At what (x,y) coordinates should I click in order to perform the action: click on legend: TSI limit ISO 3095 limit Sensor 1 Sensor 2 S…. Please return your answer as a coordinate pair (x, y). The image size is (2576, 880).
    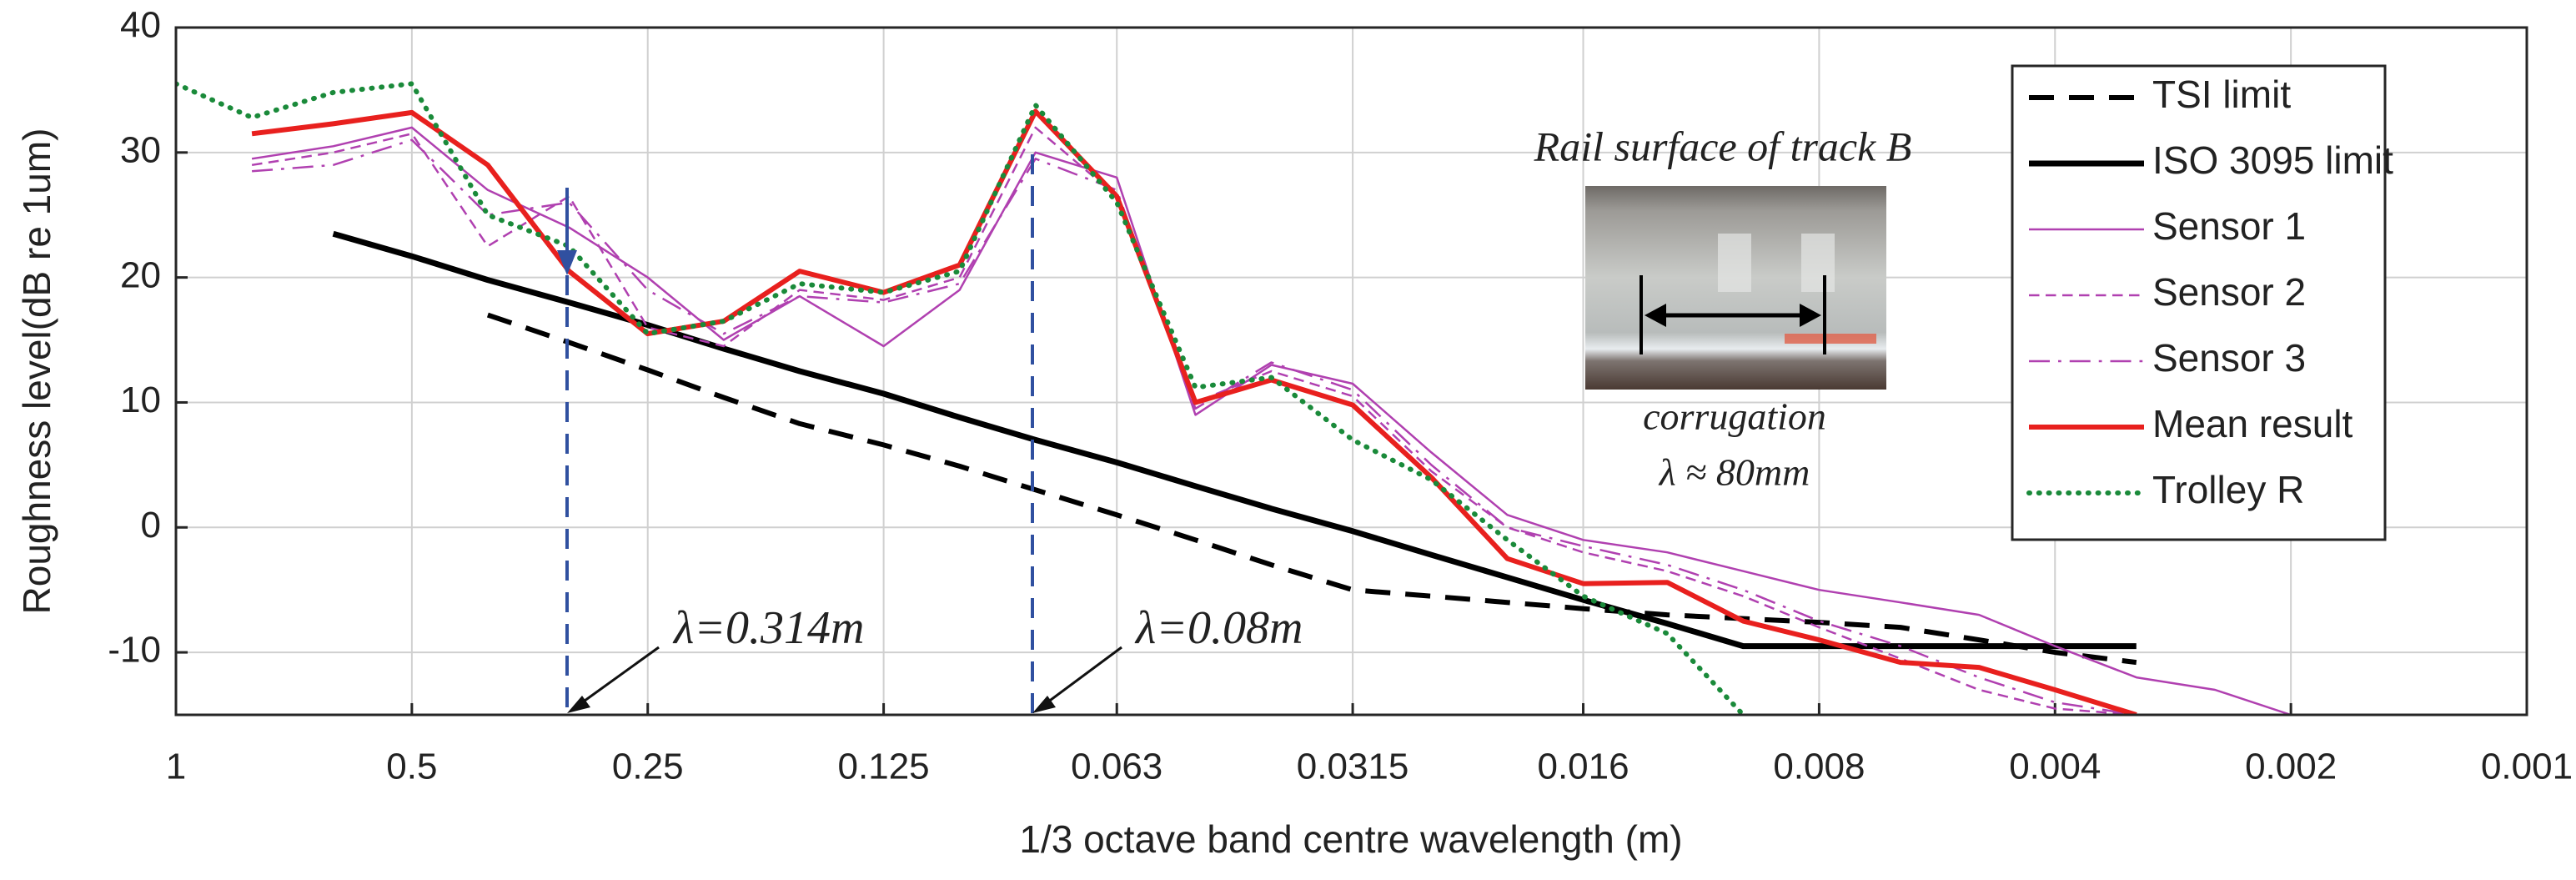
    Looking at the image, I should click on (2202, 303).